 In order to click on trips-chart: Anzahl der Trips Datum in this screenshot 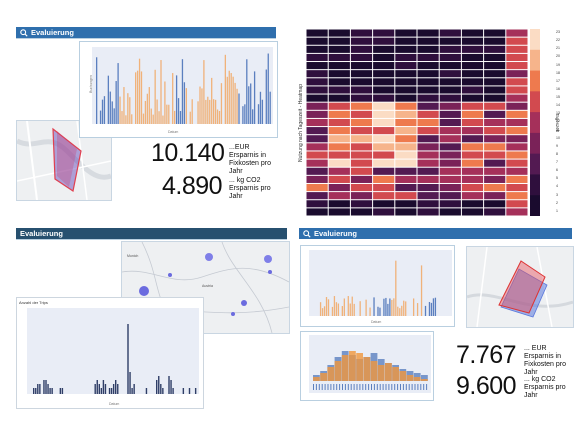, I will do `click(110, 353)`.